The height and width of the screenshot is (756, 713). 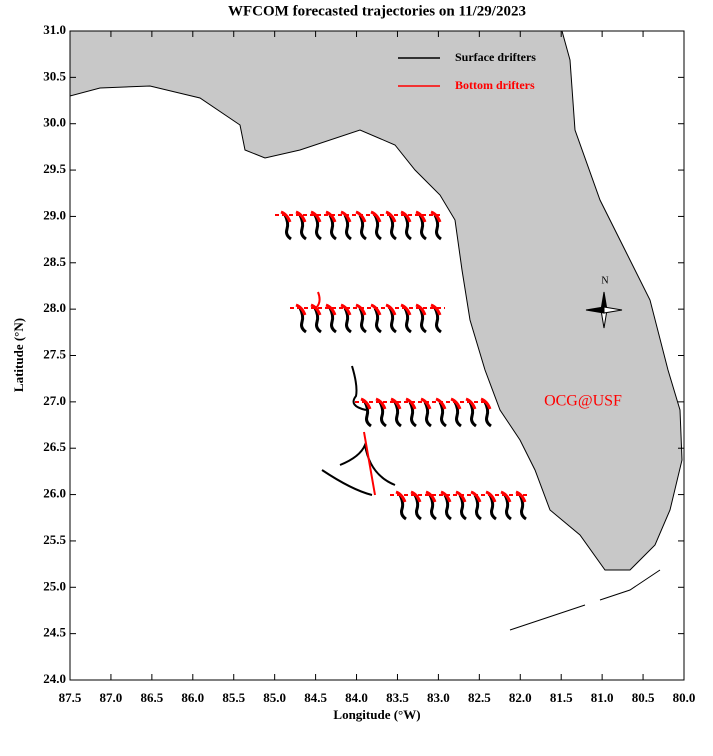 What do you see at coordinates (18, 355) in the screenshot?
I see `y-axis-label: Latitude (°N)` at bounding box center [18, 355].